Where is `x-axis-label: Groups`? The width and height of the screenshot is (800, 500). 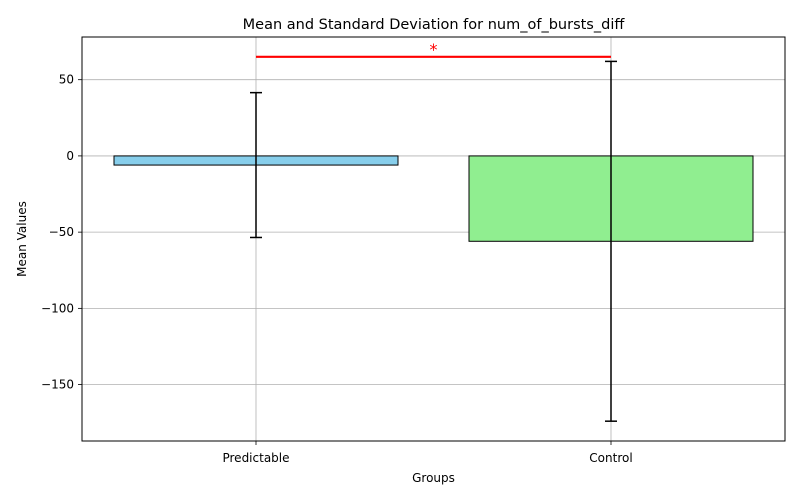
x-axis-label: Groups is located at coordinates (433, 478).